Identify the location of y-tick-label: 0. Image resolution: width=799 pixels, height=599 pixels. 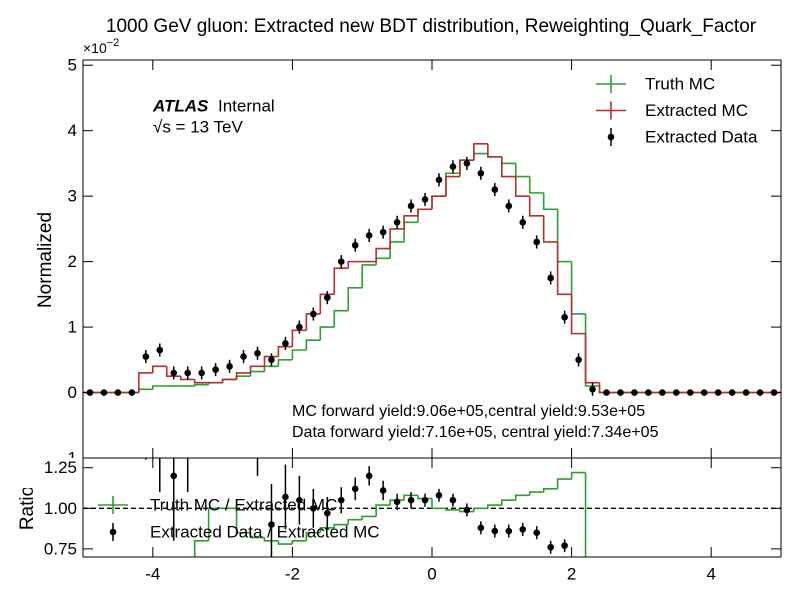
(72, 392).